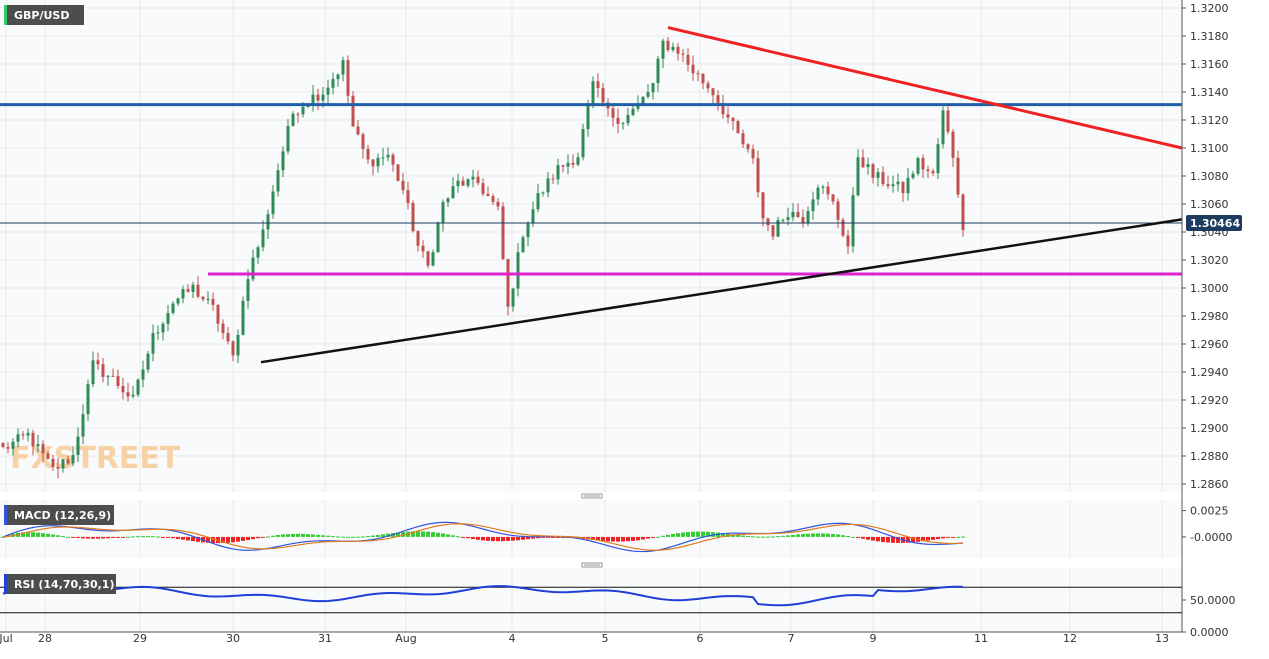 The height and width of the screenshot is (659, 1269). Describe the element at coordinates (616, 529) in the screenshot. I see `macd-pane: 0.0025 -0.0000` at that location.